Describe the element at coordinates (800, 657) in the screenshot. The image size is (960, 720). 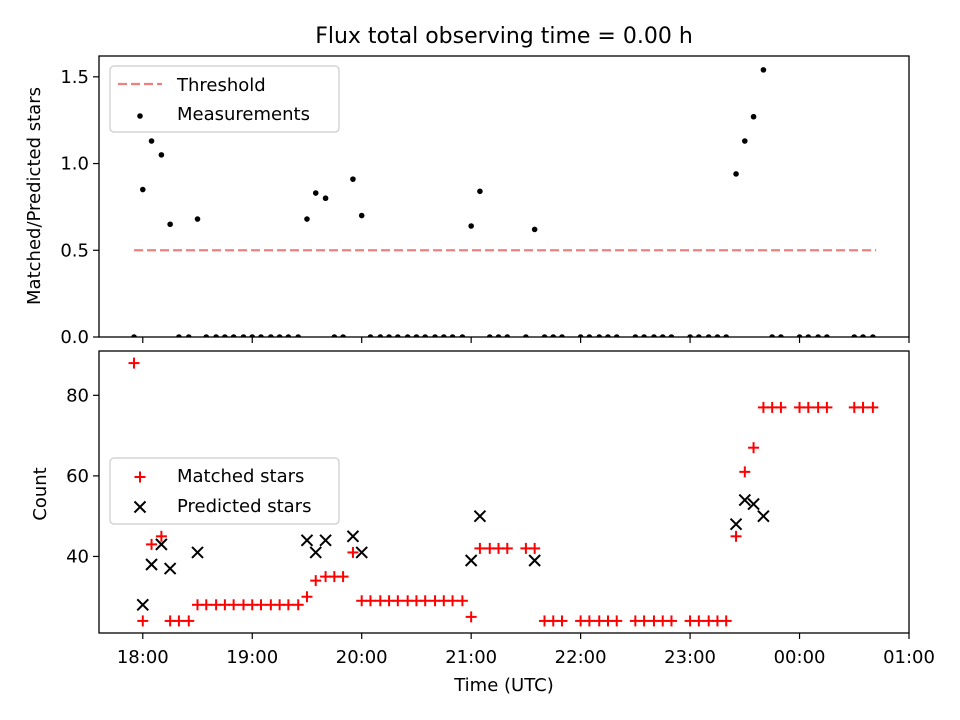
I see `x-tick-label: 00:00` at that location.